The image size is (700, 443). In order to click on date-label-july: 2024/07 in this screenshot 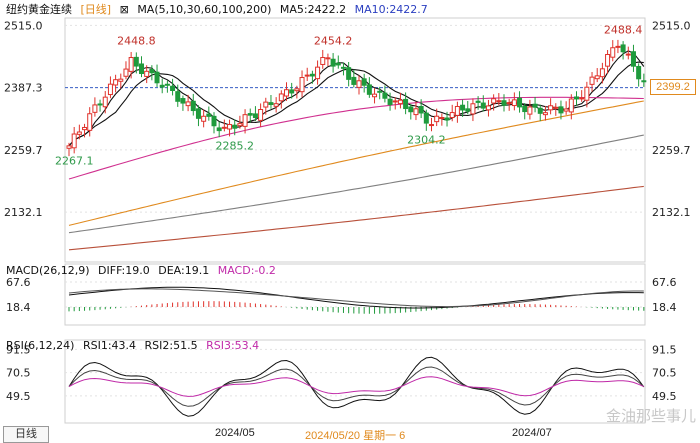, I will do `click(532, 433)`.